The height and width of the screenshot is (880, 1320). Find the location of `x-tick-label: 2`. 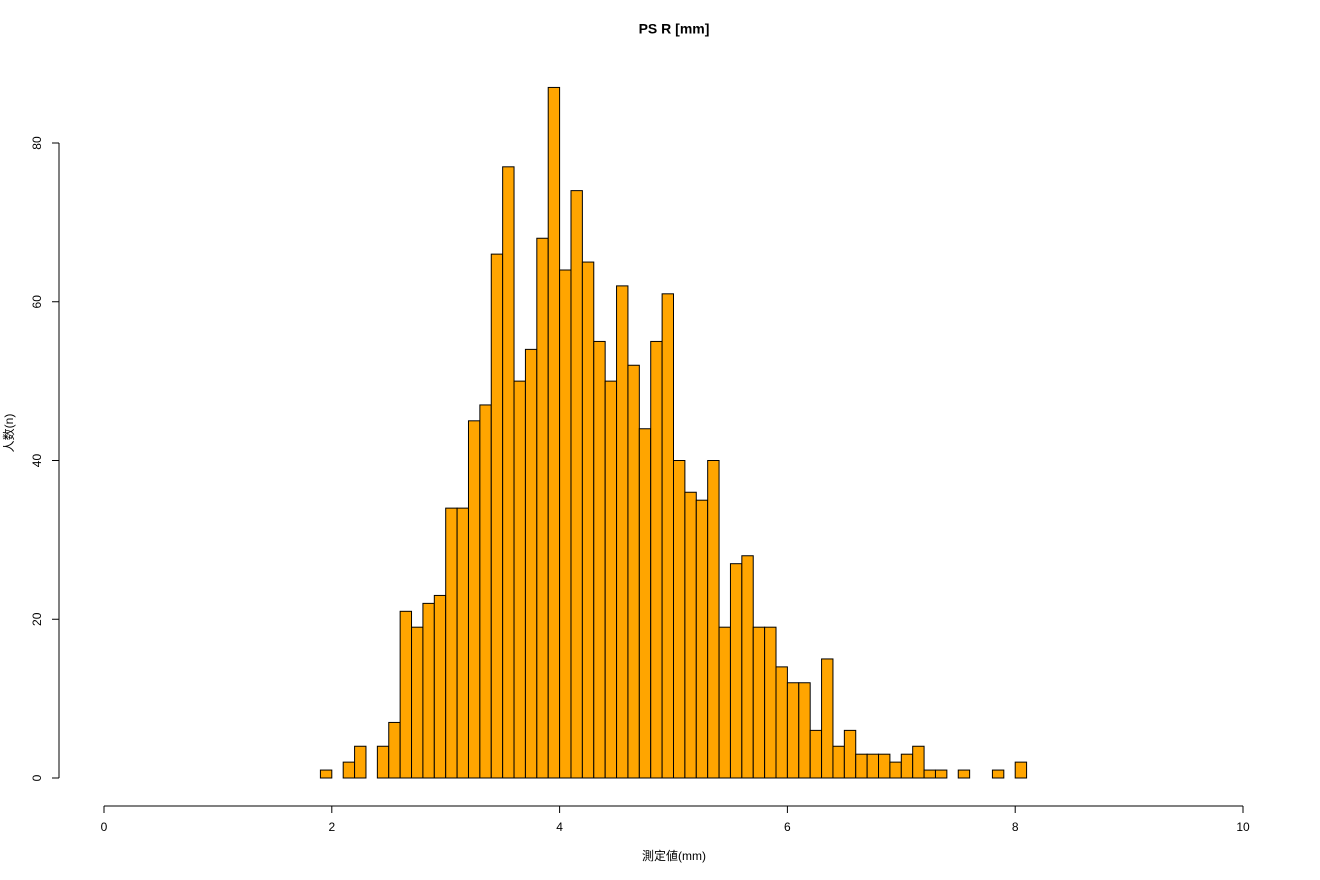

x-tick-label: 2 is located at coordinates (331, 827).